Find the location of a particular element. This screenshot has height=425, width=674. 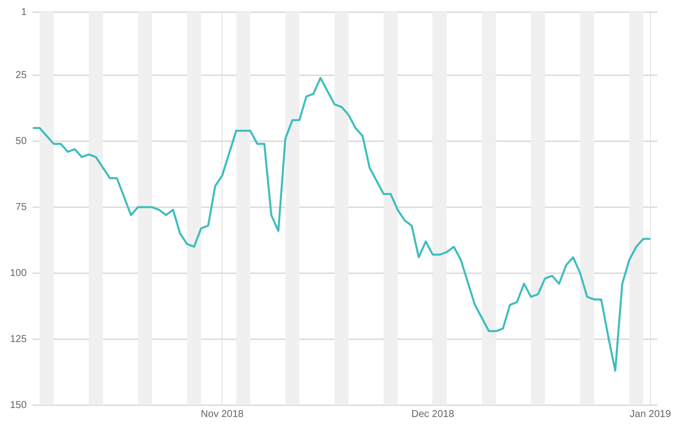

y-tick-label: 75 is located at coordinates (22, 207).